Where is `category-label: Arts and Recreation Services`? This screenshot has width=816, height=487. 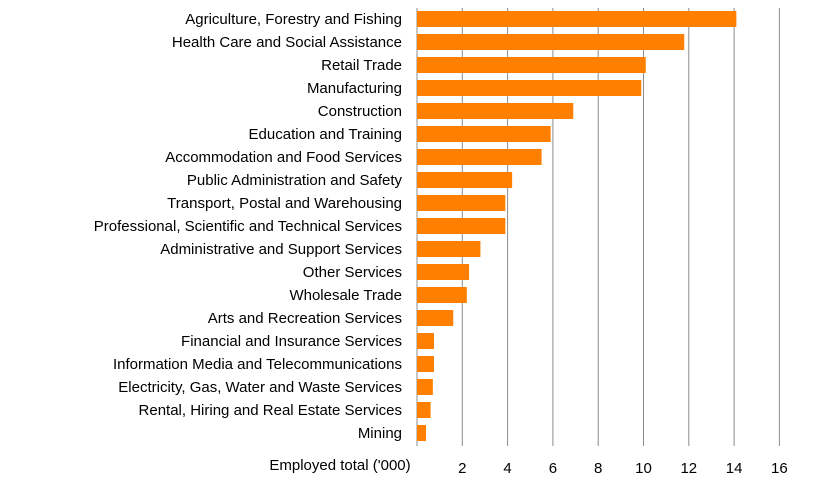 category-label: Arts and Recreation Services is located at coordinates (305, 318).